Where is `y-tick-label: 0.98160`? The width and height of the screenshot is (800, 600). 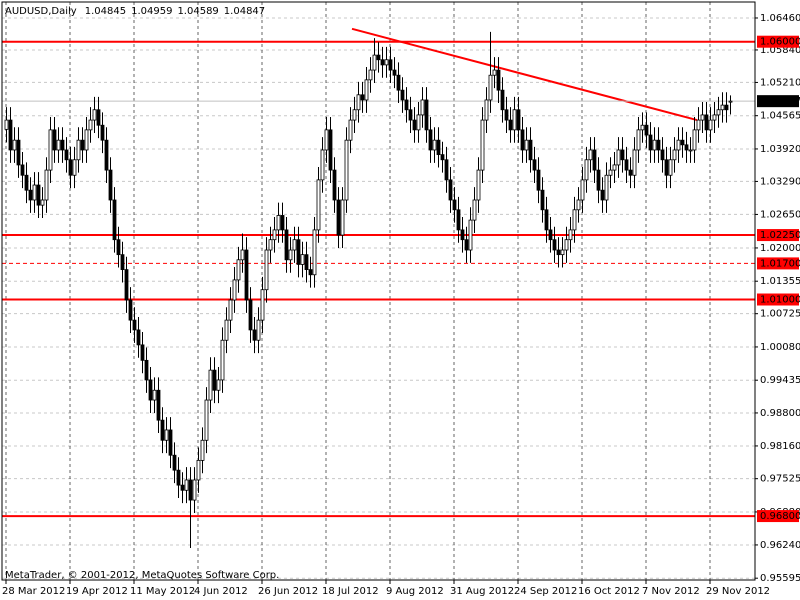 y-tick-label: 0.98160 is located at coordinates (780, 446).